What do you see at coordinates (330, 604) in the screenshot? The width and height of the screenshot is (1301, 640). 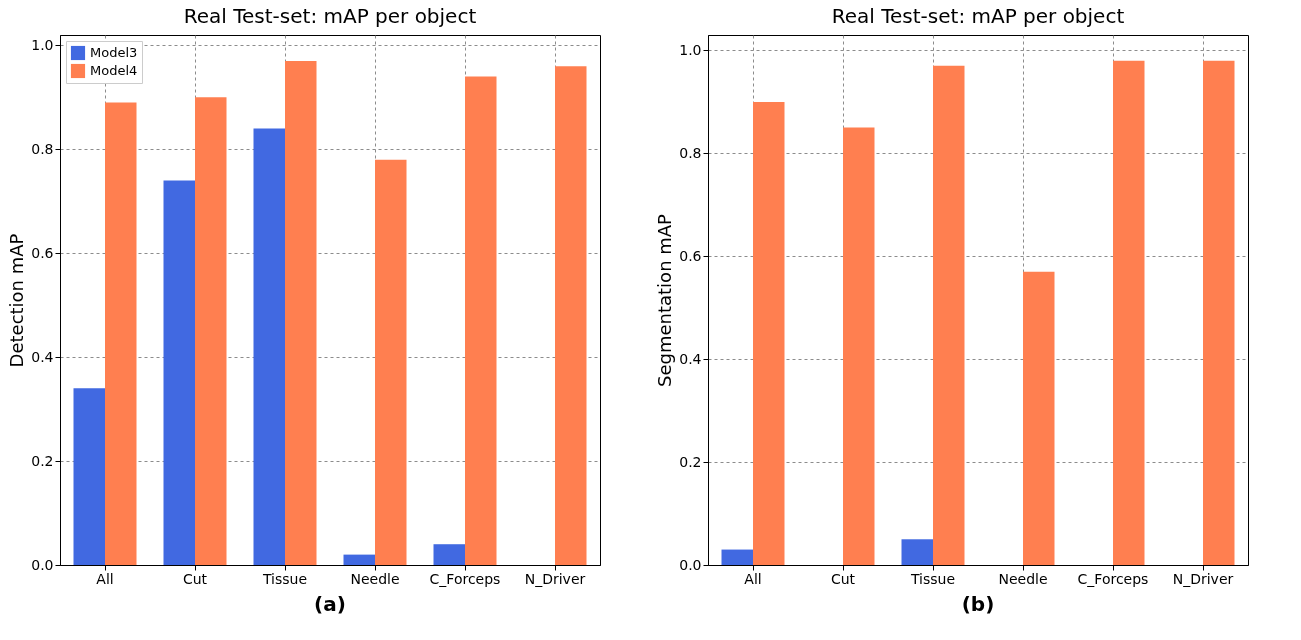 I see `text: (a)` at bounding box center [330, 604].